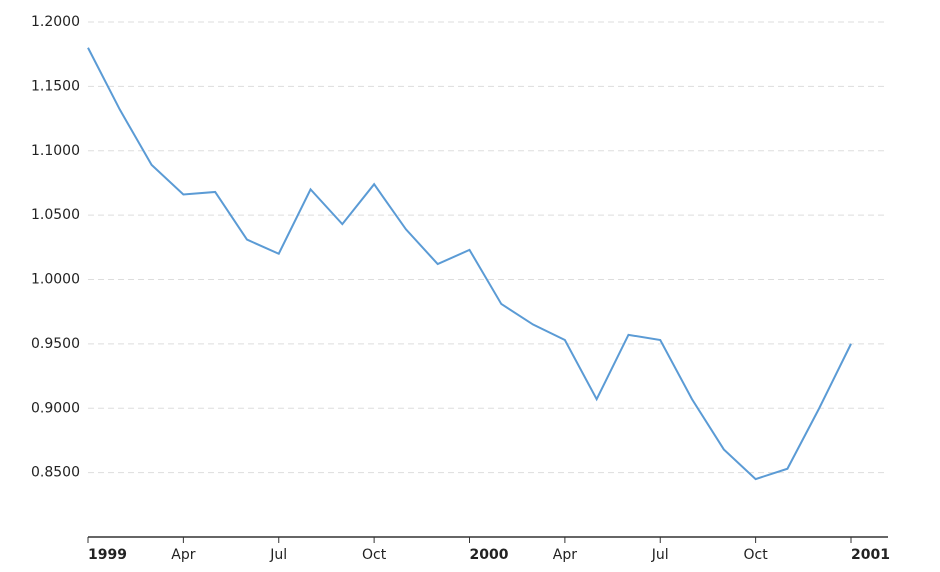  What do you see at coordinates (55, 408) in the screenshot?
I see `y-tick-label: 0.9000` at bounding box center [55, 408].